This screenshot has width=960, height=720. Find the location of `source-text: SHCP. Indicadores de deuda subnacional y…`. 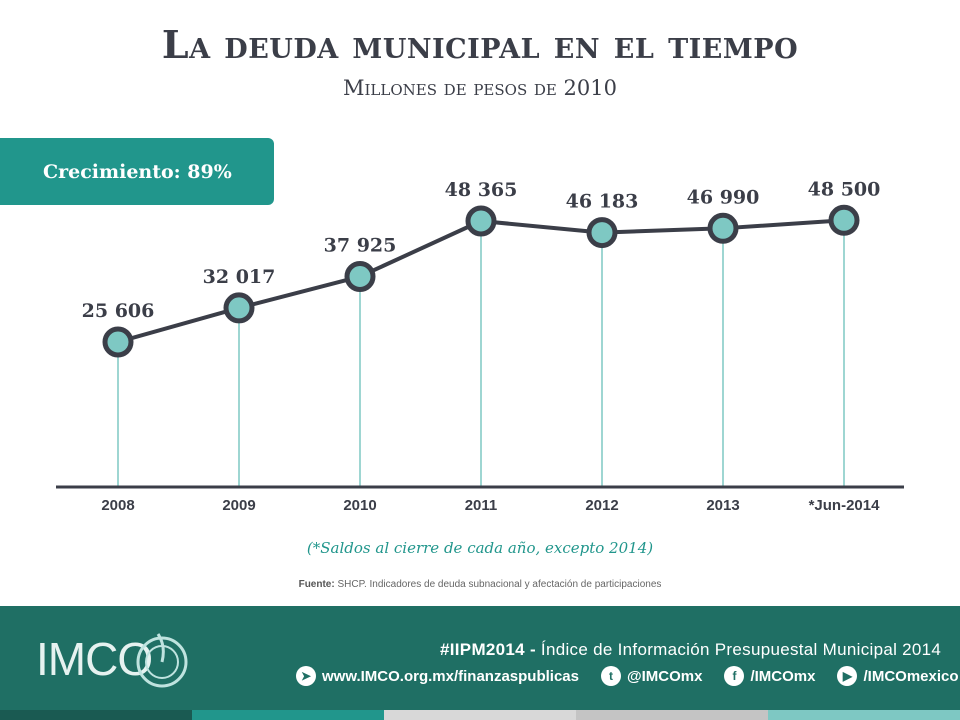

source-text: SHCP. Indicadores de deuda subnacional y… is located at coordinates (498, 584).